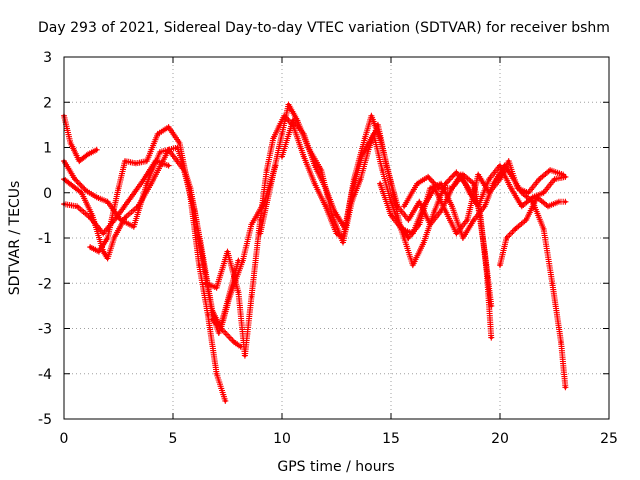 This screenshot has width=640, height=480. I want to click on x-tick-label: 20, so click(500, 439).